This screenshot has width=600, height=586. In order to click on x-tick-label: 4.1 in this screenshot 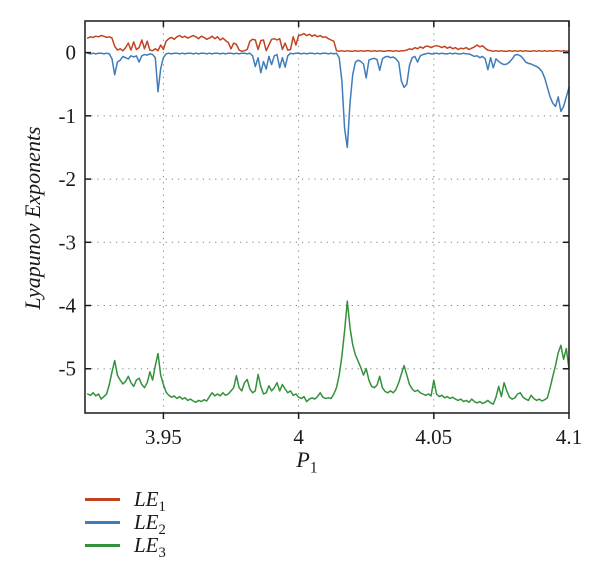, I will do `click(569, 437)`.